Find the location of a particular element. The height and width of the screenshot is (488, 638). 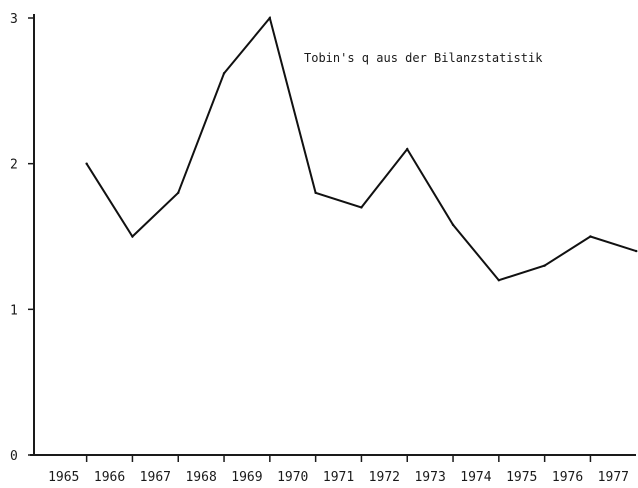

x-tick-label-1975: 1975 is located at coordinates (521, 477).